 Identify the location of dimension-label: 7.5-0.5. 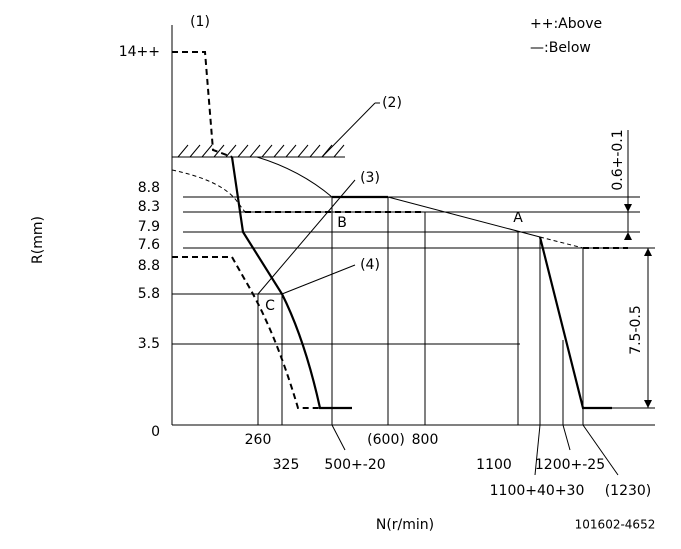
(636, 330).